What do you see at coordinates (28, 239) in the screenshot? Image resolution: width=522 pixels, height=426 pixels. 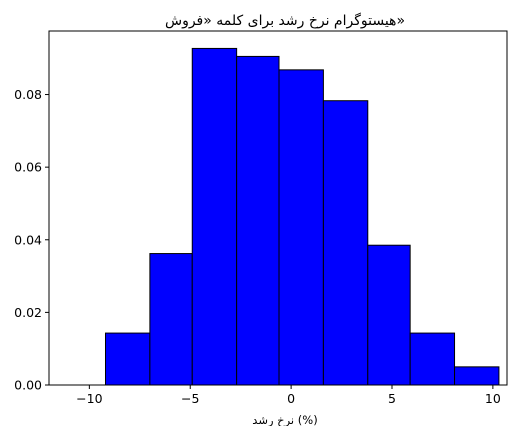 I see `y-tick-label: 0.04` at bounding box center [28, 239].